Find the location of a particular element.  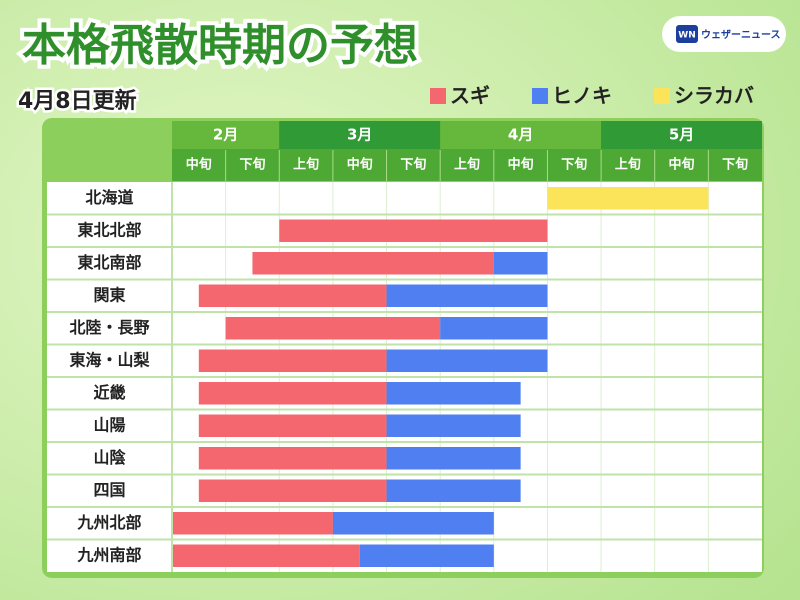

legend-label: スギ is located at coordinates (470, 96).